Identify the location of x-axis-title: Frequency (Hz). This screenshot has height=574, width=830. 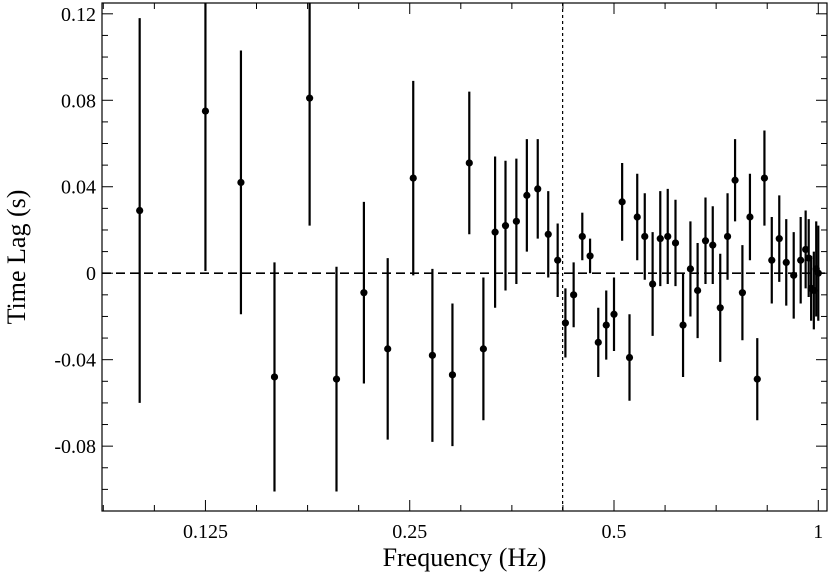
(465, 557).